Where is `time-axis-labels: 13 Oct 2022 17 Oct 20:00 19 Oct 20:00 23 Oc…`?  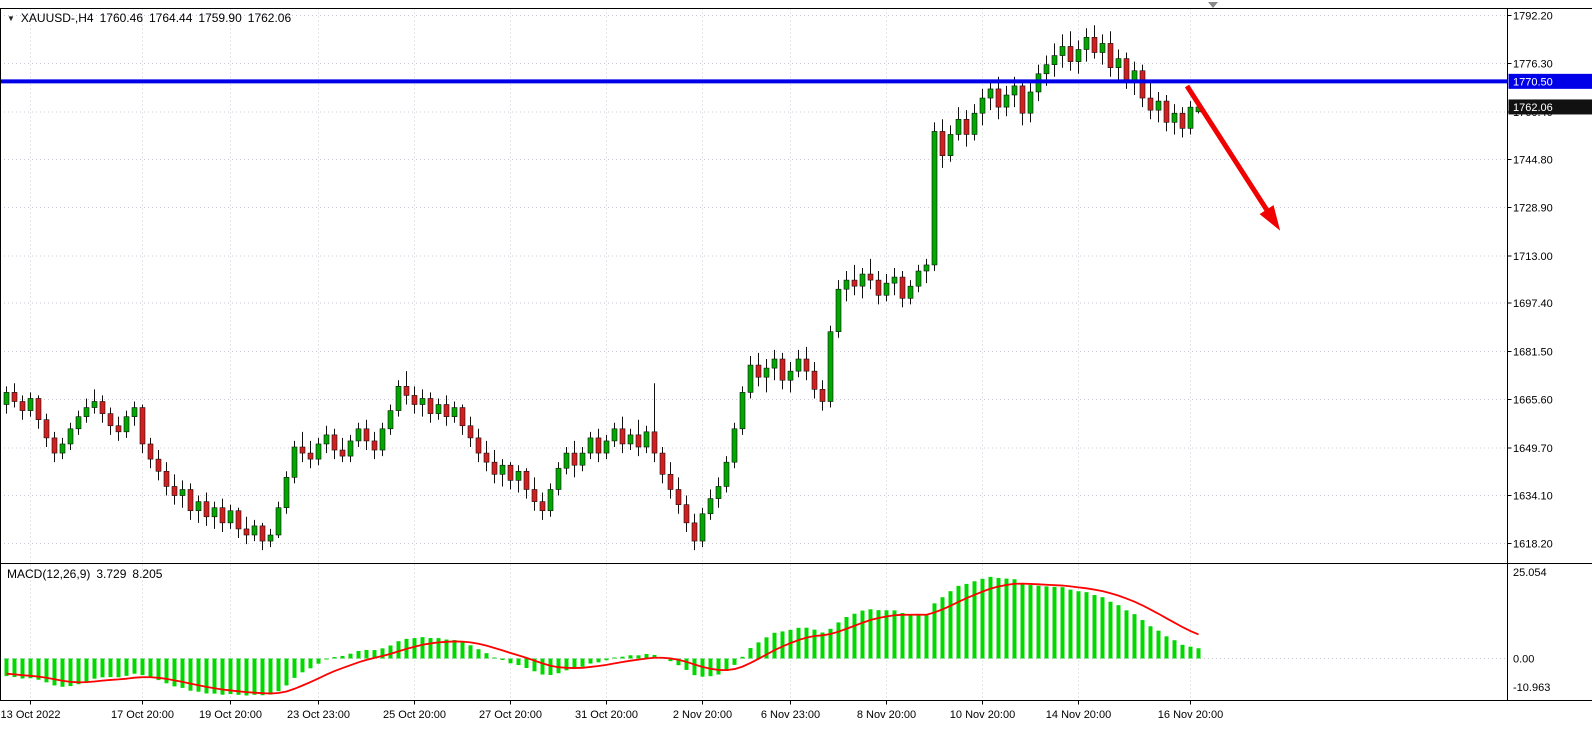
time-axis-labels: 13 Oct 2022 17 Oct 20:00 19 Oct 20:00 23 Oc… is located at coordinates (612, 710).